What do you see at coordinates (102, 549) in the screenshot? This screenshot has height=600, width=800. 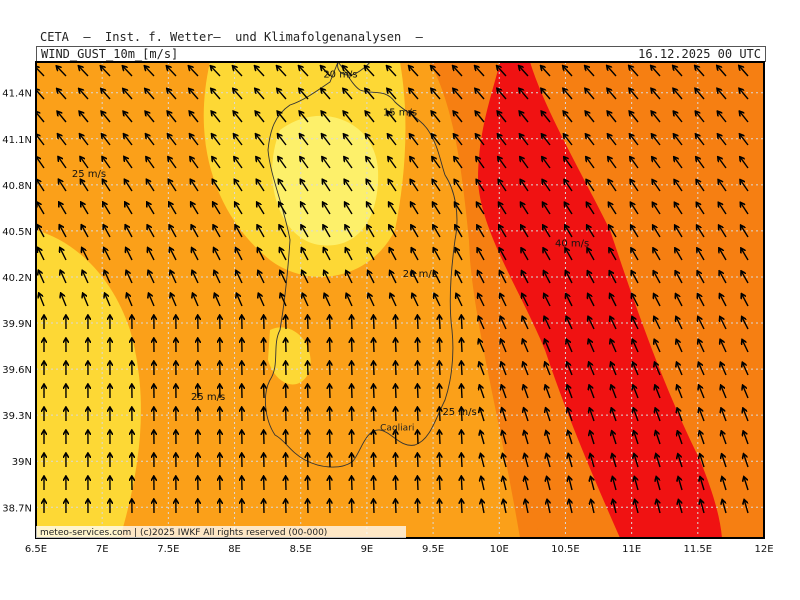 I see `lon-tick-label: 7E` at bounding box center [102, 549].